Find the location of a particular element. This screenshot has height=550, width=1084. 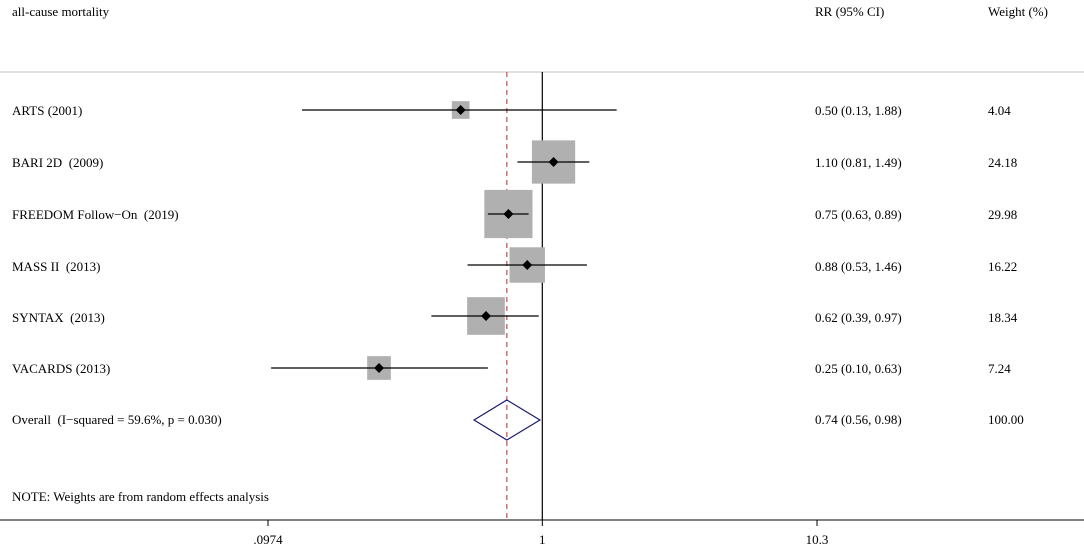

study-rr-ci: 0.88 (0.53, 1.46) is located at coordinates (858, 266).